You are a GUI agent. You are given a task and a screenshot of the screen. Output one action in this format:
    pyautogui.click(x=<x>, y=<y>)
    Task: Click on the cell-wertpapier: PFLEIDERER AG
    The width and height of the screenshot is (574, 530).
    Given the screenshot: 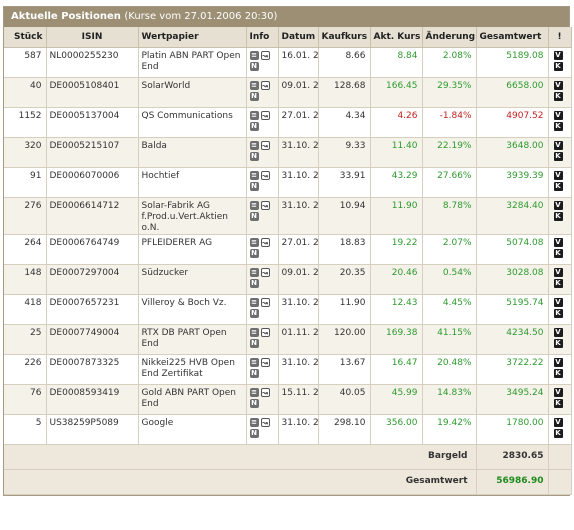 What is the action you would take?
    pyautogui.click(x=192, y=249)
    